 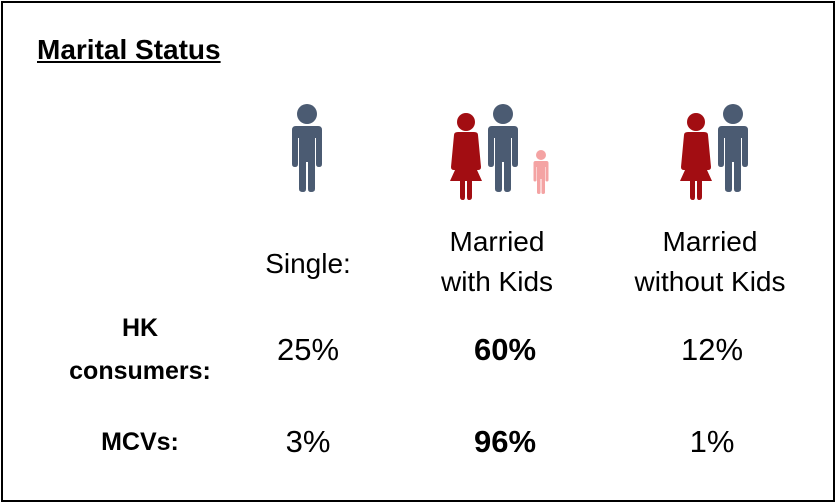 What do you see at coordinates (712, 441) in the screenshot?
I see `cell-value: 1%` at bounding box center [712, 441].